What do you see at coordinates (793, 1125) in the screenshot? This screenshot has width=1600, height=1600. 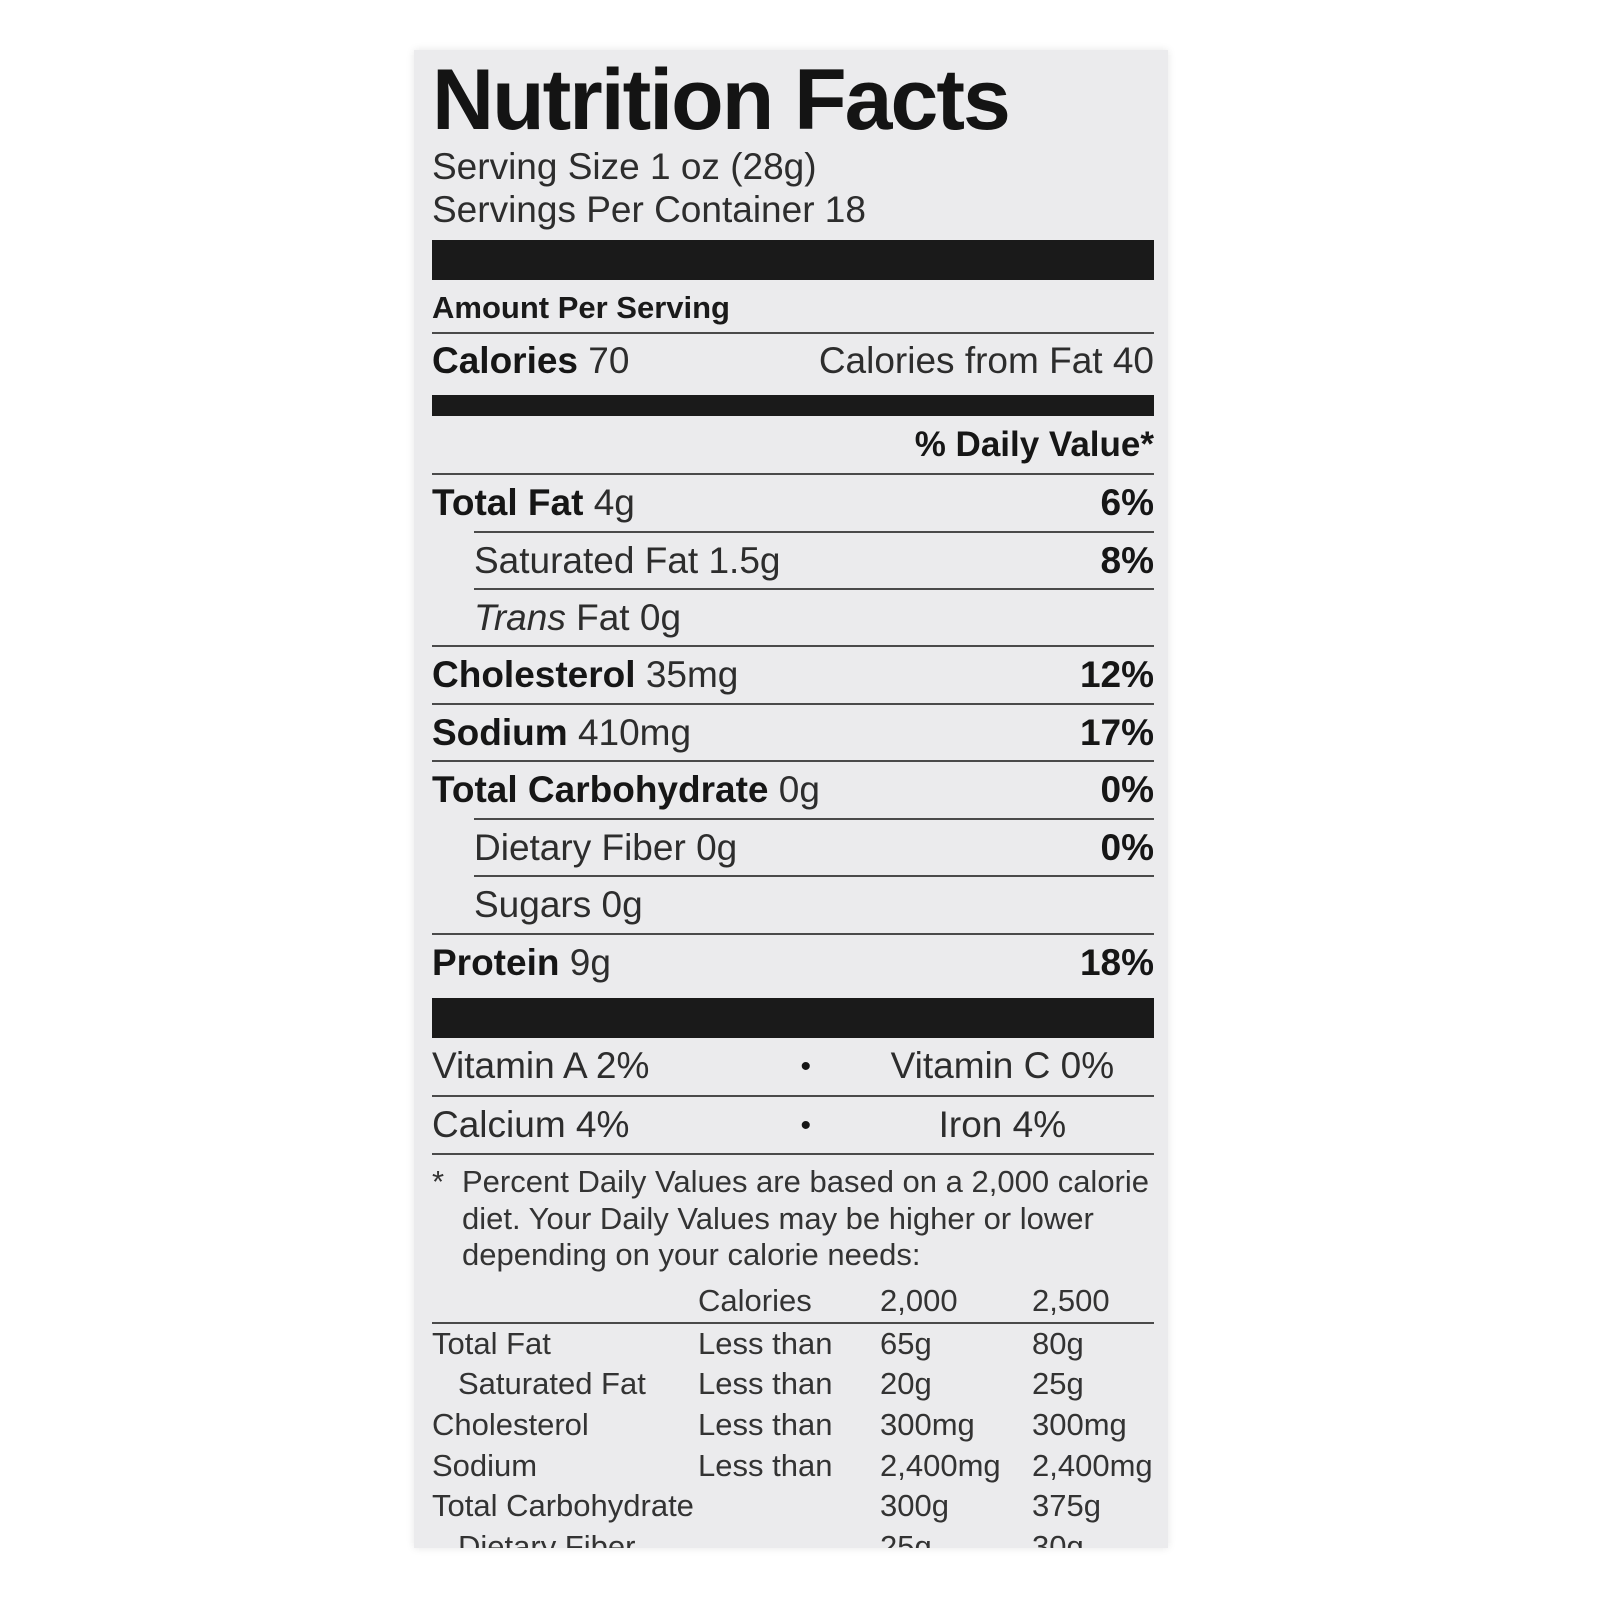 I see `vitamin-row-calcium-iron: Calcium 4% • Iron 4%` at bounding box center [793, 1125].